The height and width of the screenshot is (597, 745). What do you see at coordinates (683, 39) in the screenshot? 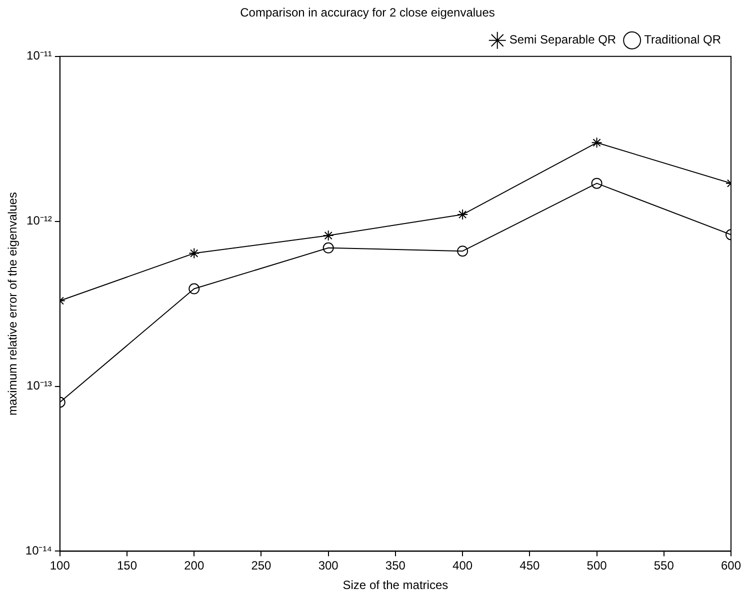
I see `legend-label: Traditional QR` at bounding box center [683, 39].